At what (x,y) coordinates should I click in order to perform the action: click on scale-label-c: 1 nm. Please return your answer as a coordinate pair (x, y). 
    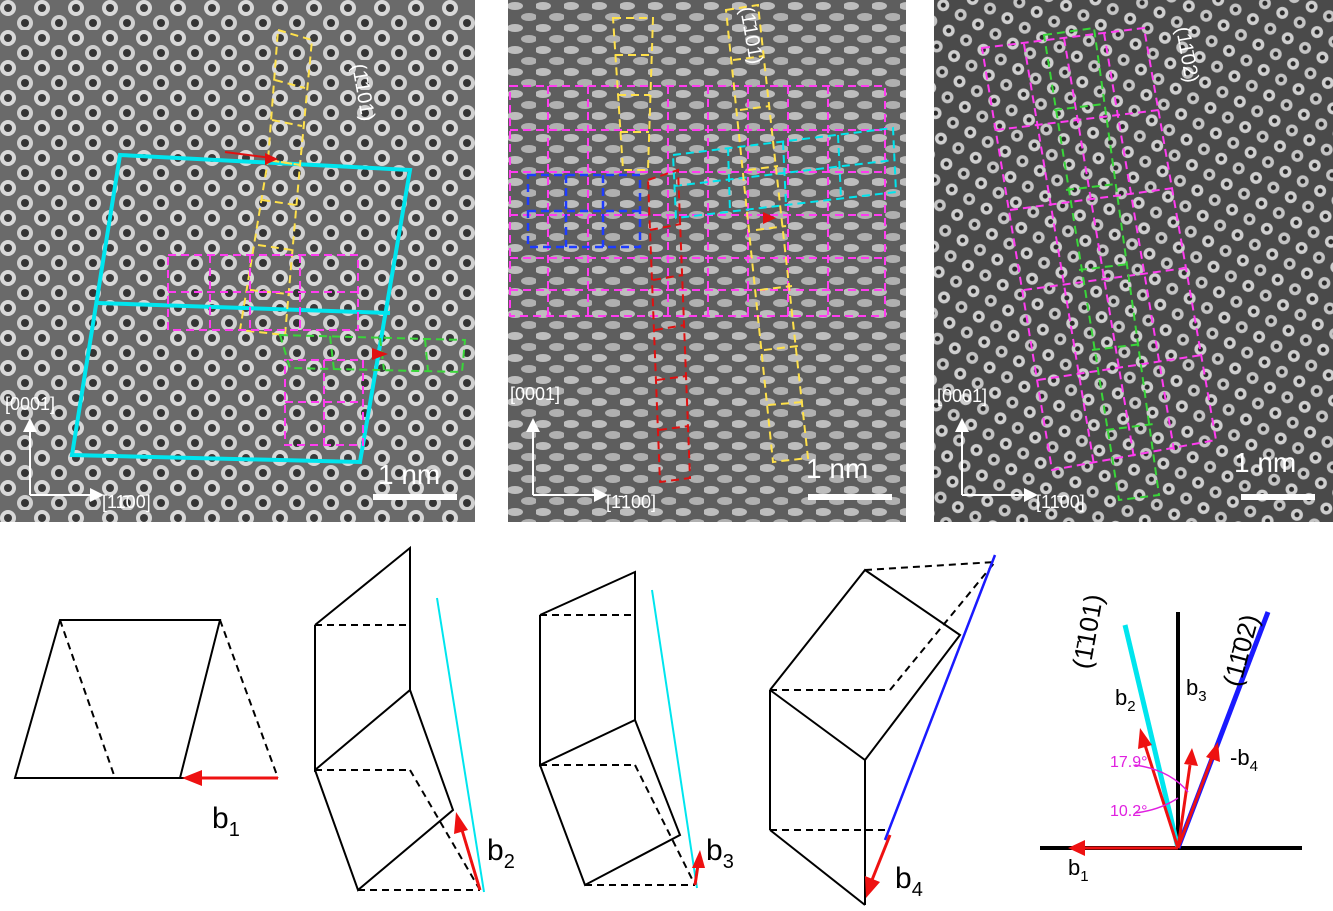
    Looking at the image, I should click on (1265, 462).